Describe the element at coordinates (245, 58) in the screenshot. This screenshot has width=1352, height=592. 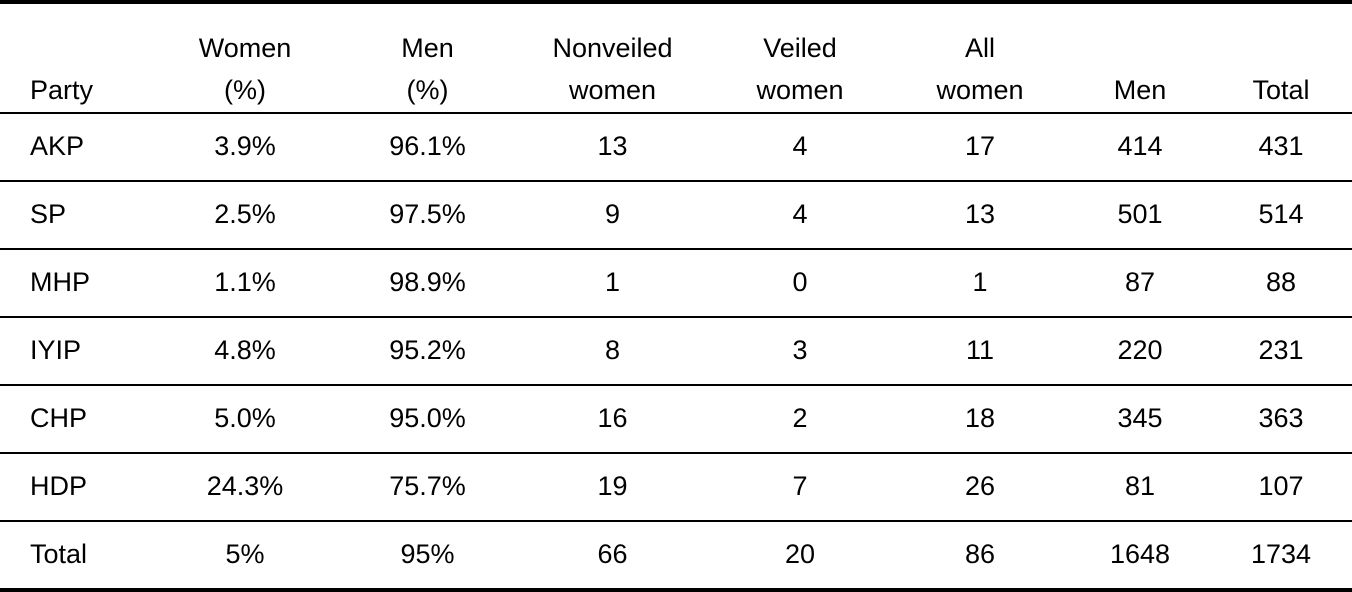
I see `column-header-women-pct: Women (%)` at that location.